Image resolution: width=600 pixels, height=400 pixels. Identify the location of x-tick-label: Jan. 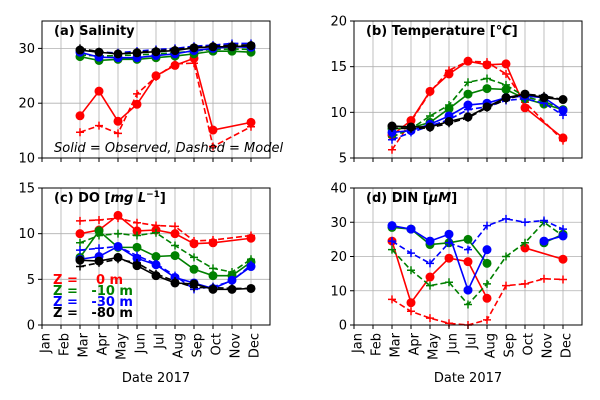
(358, 343).